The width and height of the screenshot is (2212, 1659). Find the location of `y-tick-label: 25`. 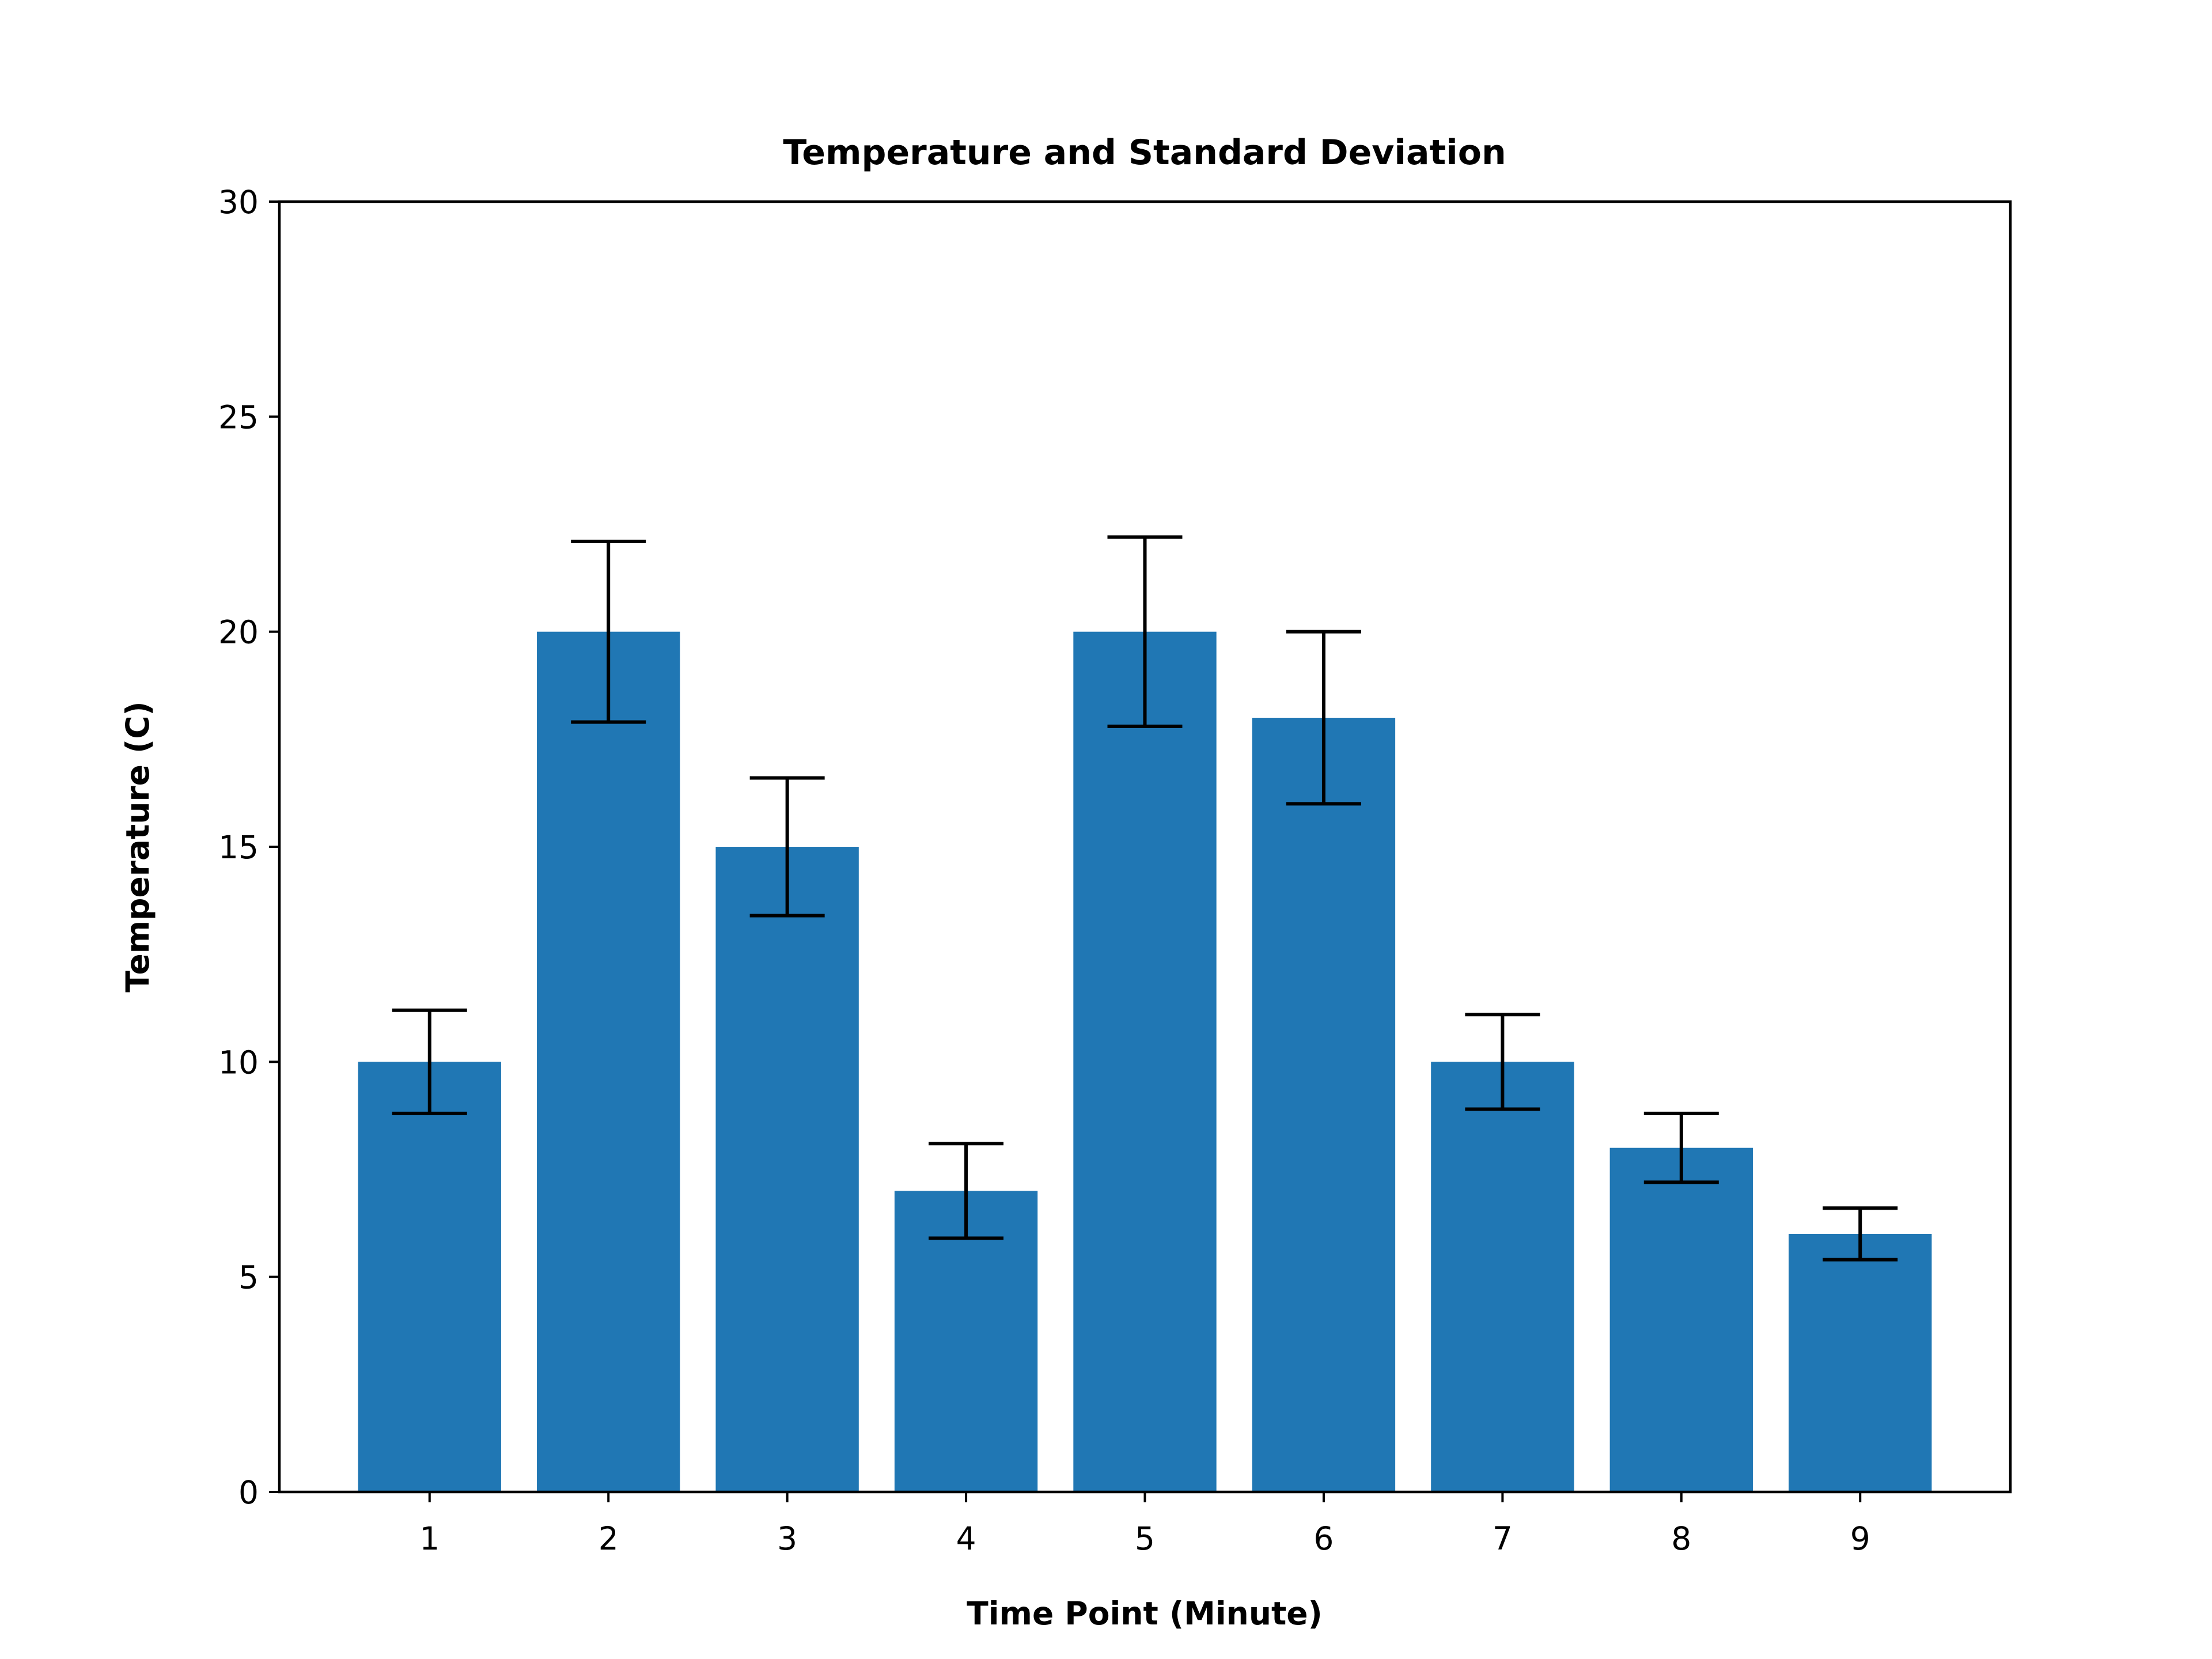

y-tick-label: 25 is located at coordinates (238, 417).